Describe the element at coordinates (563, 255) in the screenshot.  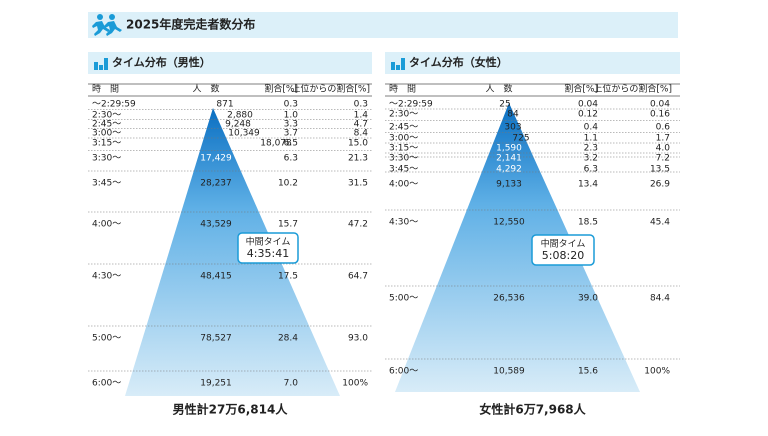
I see `median-time: 5:08:20` at that location.